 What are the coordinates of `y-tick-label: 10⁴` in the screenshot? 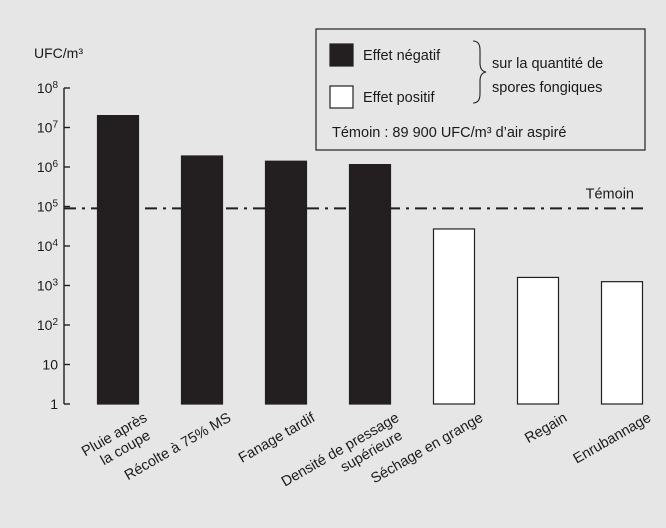 It's located at (48, 246).